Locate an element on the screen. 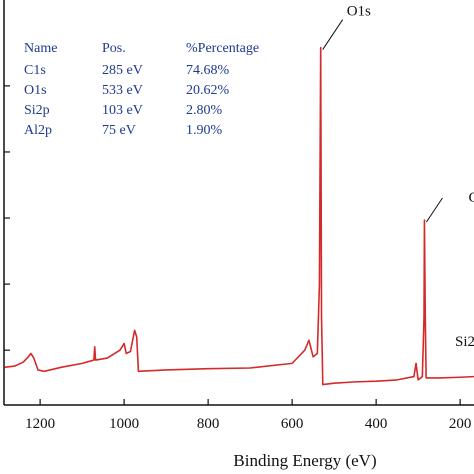 This screenshot has width=474, height=474. table-cell: 75 eV is located at coordinates (119, 130).